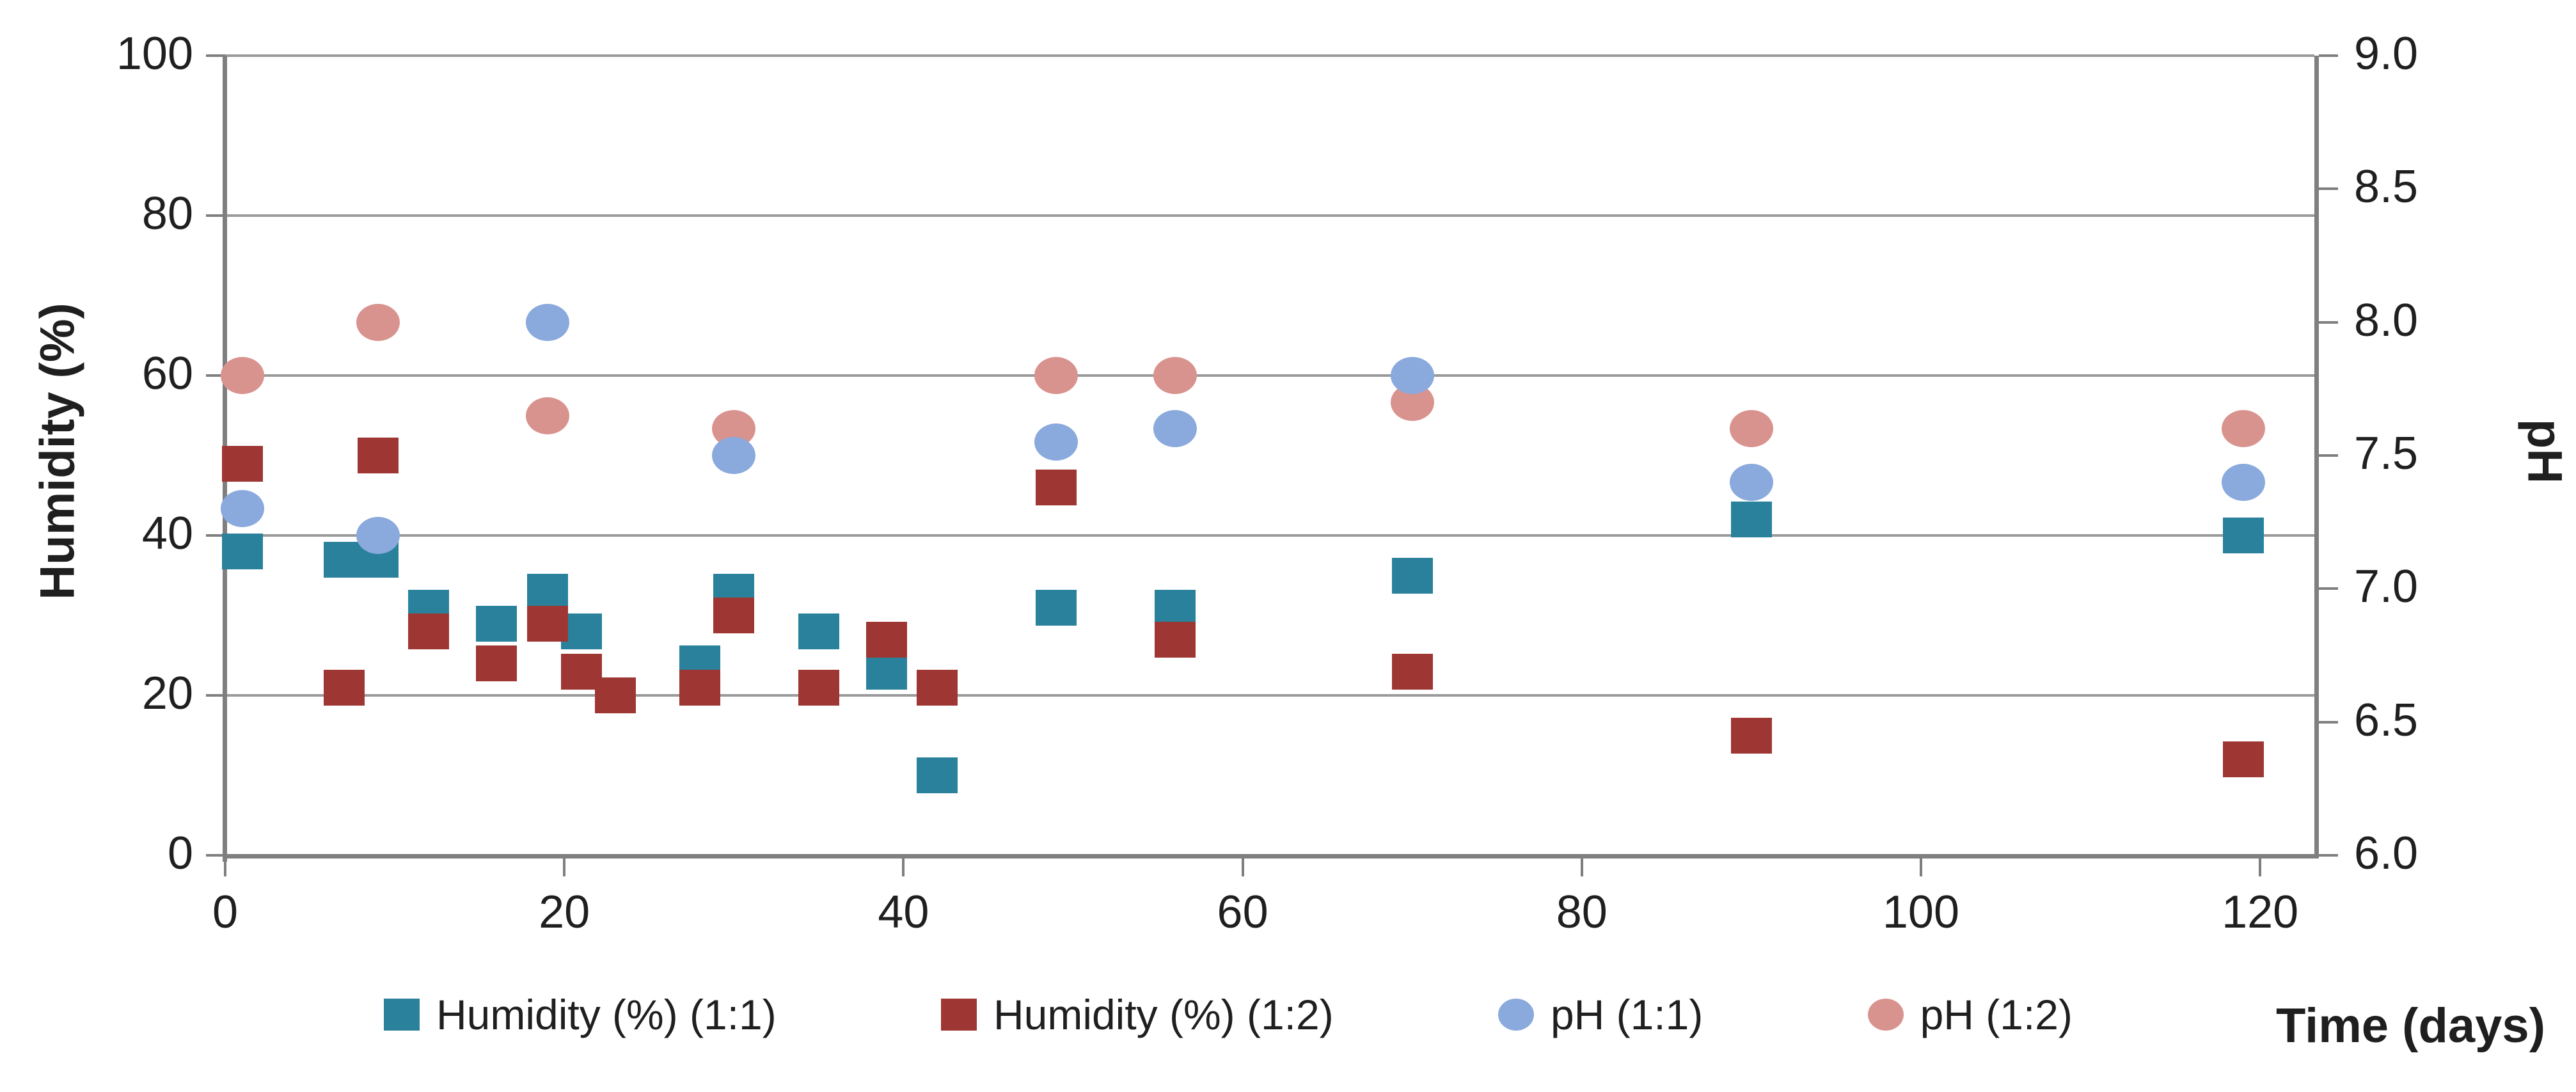 This screenshot has height=1092, width=2576. Describe the element at coordinates (167, 533) in the screenshot. I see `left-axis-tick-label: 40` at that location.